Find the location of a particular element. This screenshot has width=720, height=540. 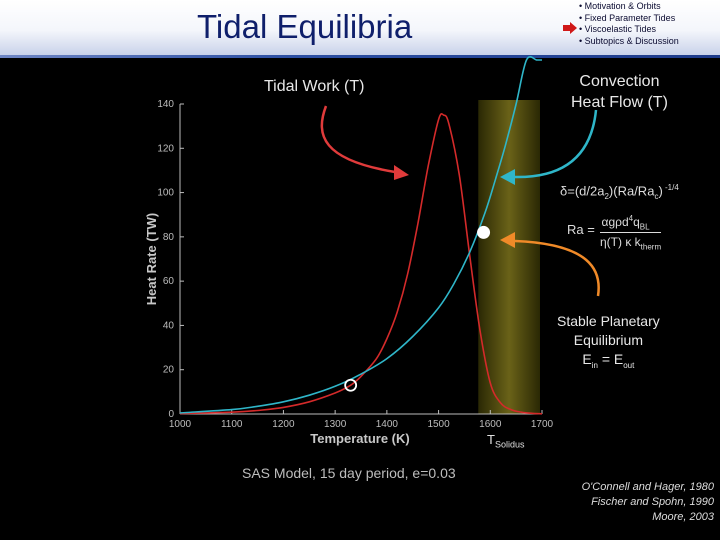

x-tick-label: 1600 is located at coordinates (490, 424).